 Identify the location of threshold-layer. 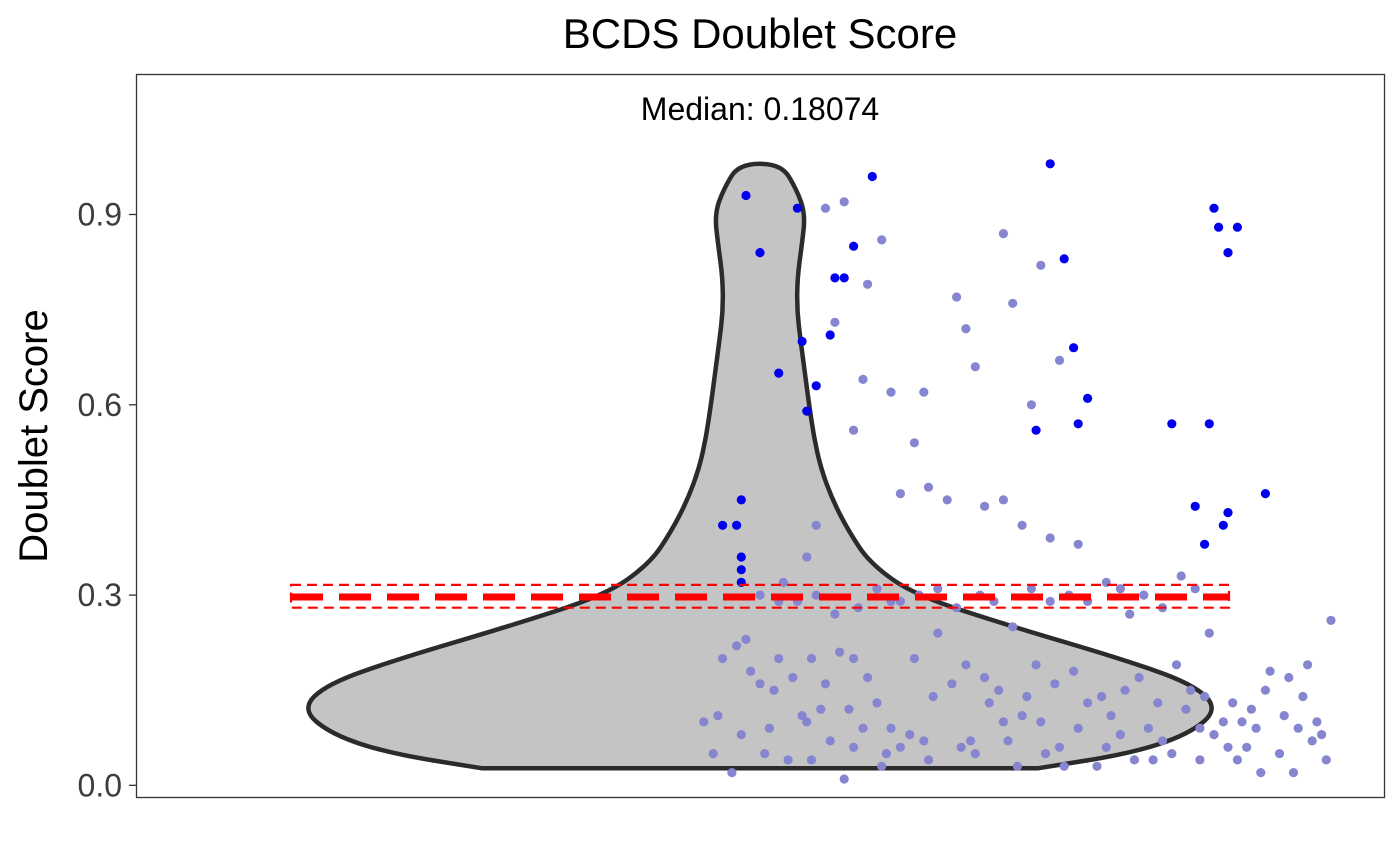
(760, 596).